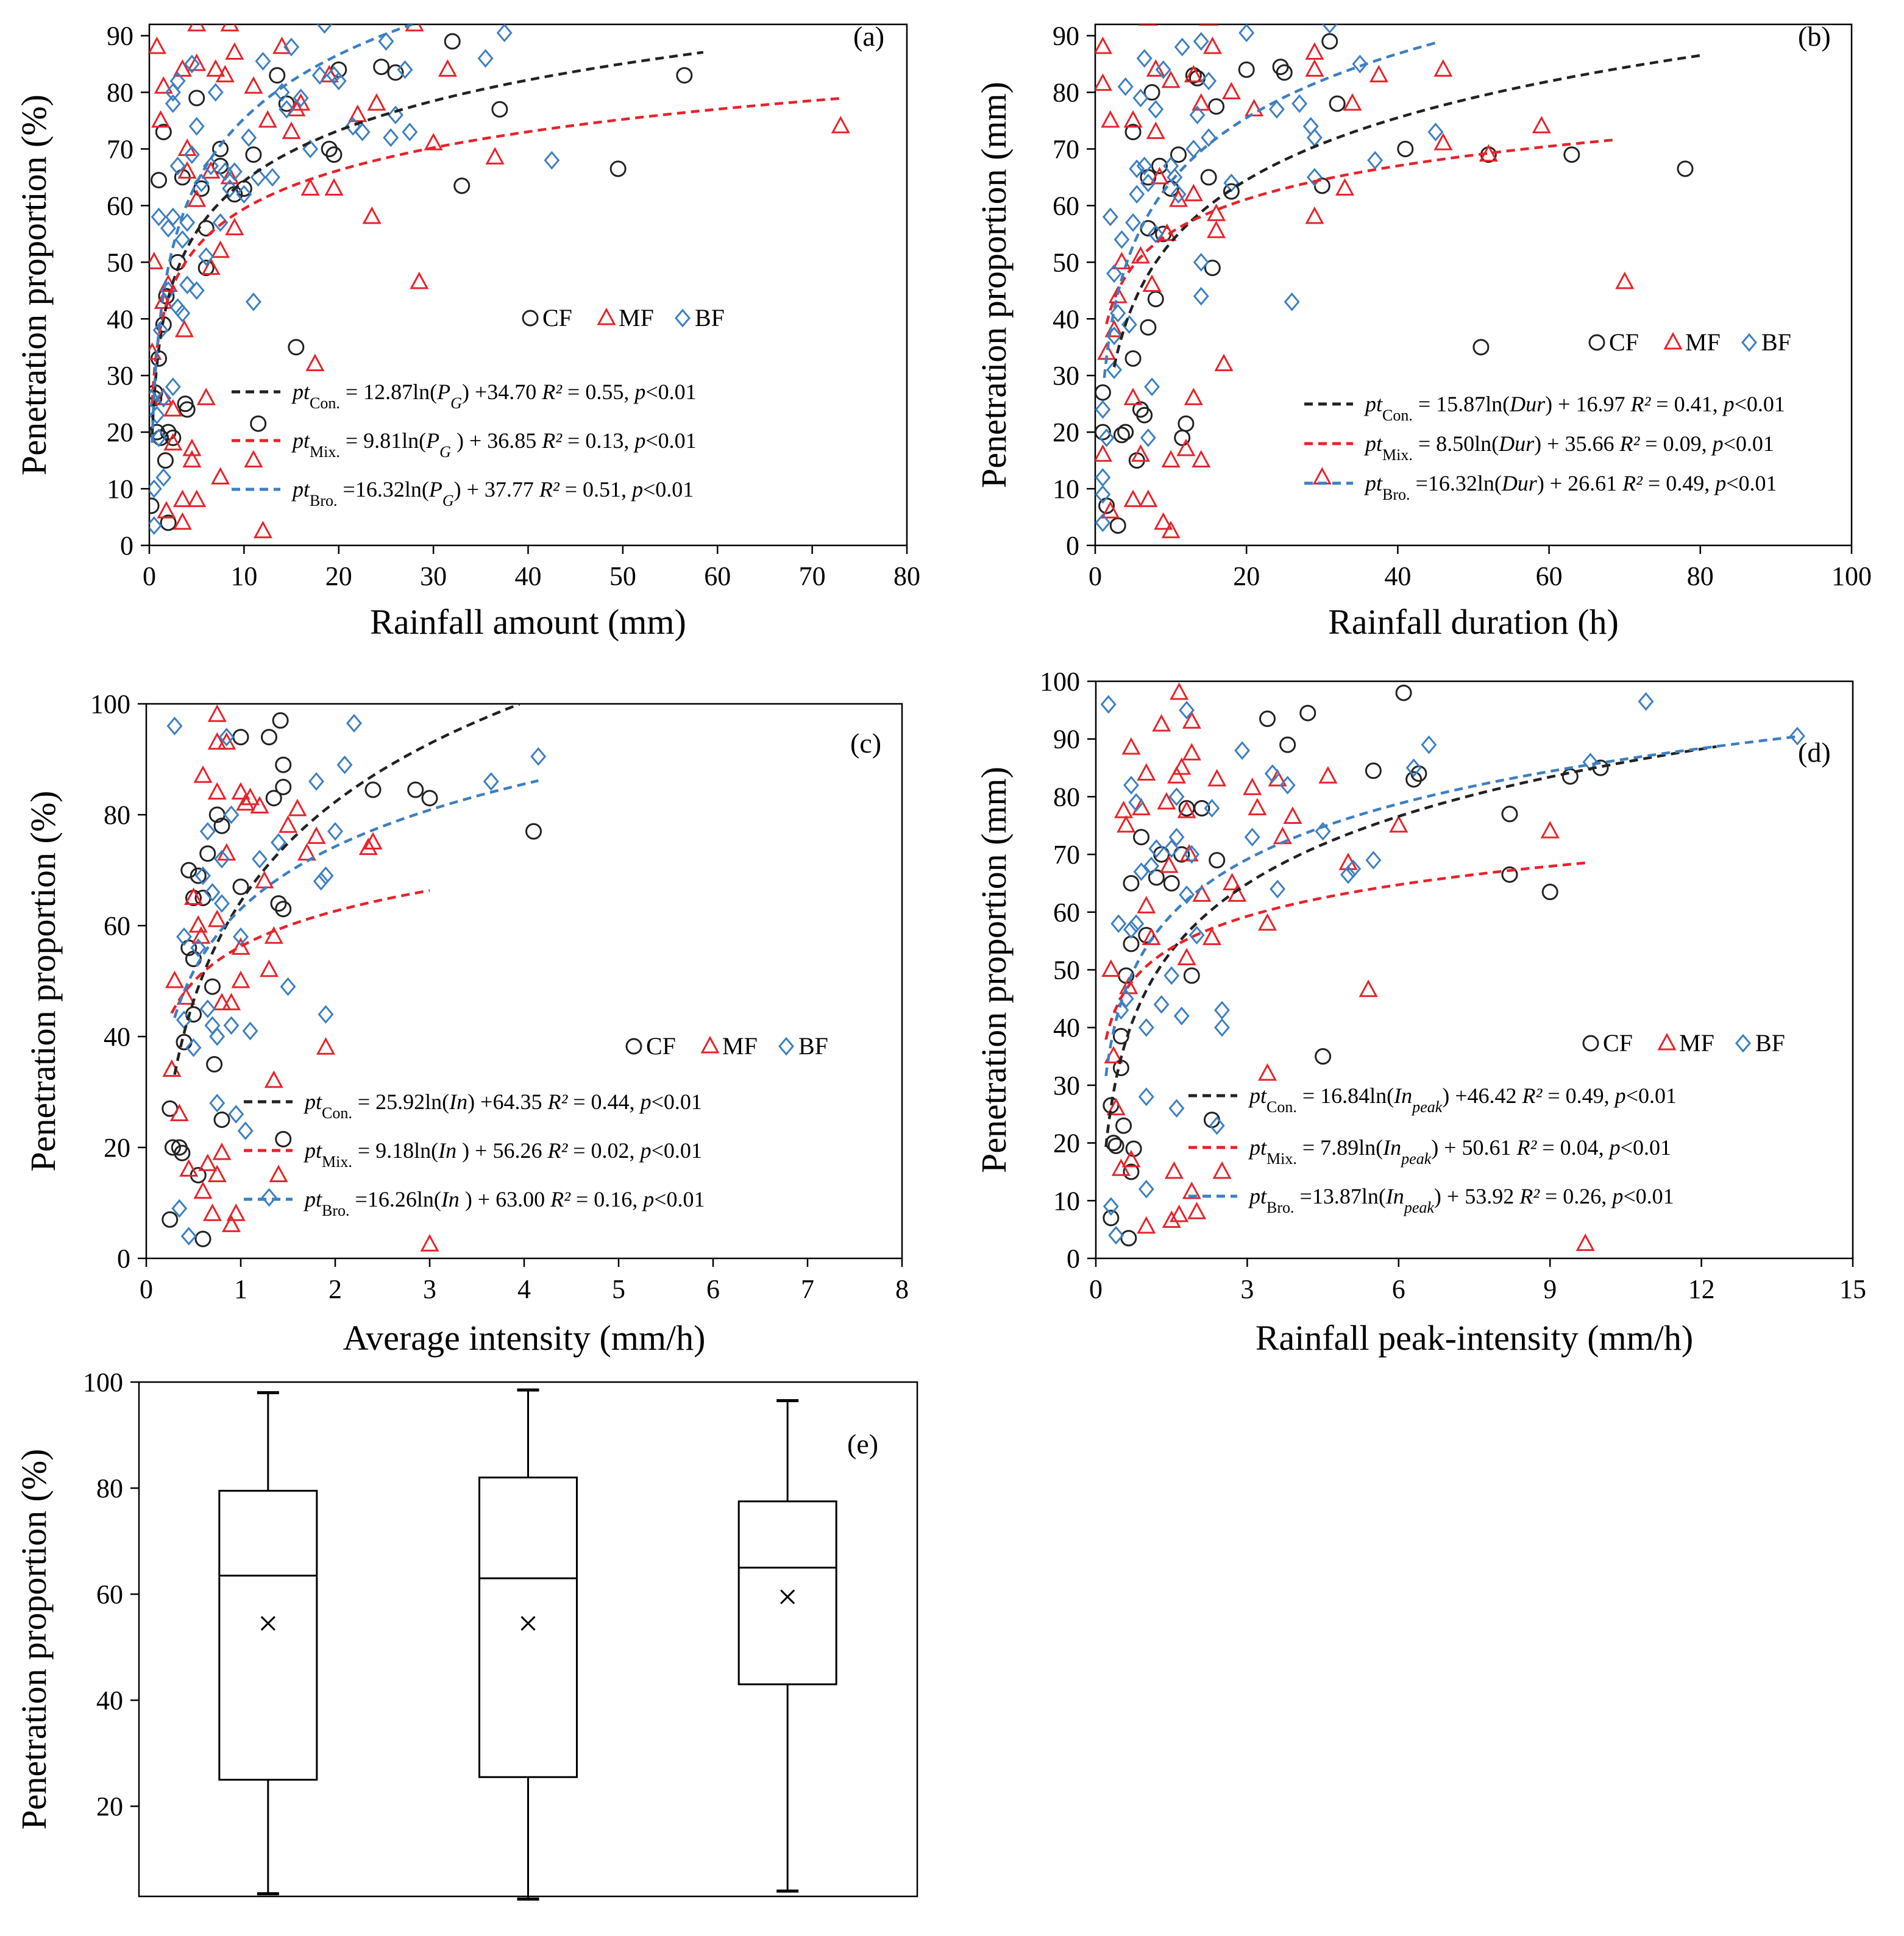 This screenshot has height=1936, width=1904. What do you see at coordinates (902, 1289) in the screenshot?
I see `x-tick-label: 8` at bounding box center [902, 1289].